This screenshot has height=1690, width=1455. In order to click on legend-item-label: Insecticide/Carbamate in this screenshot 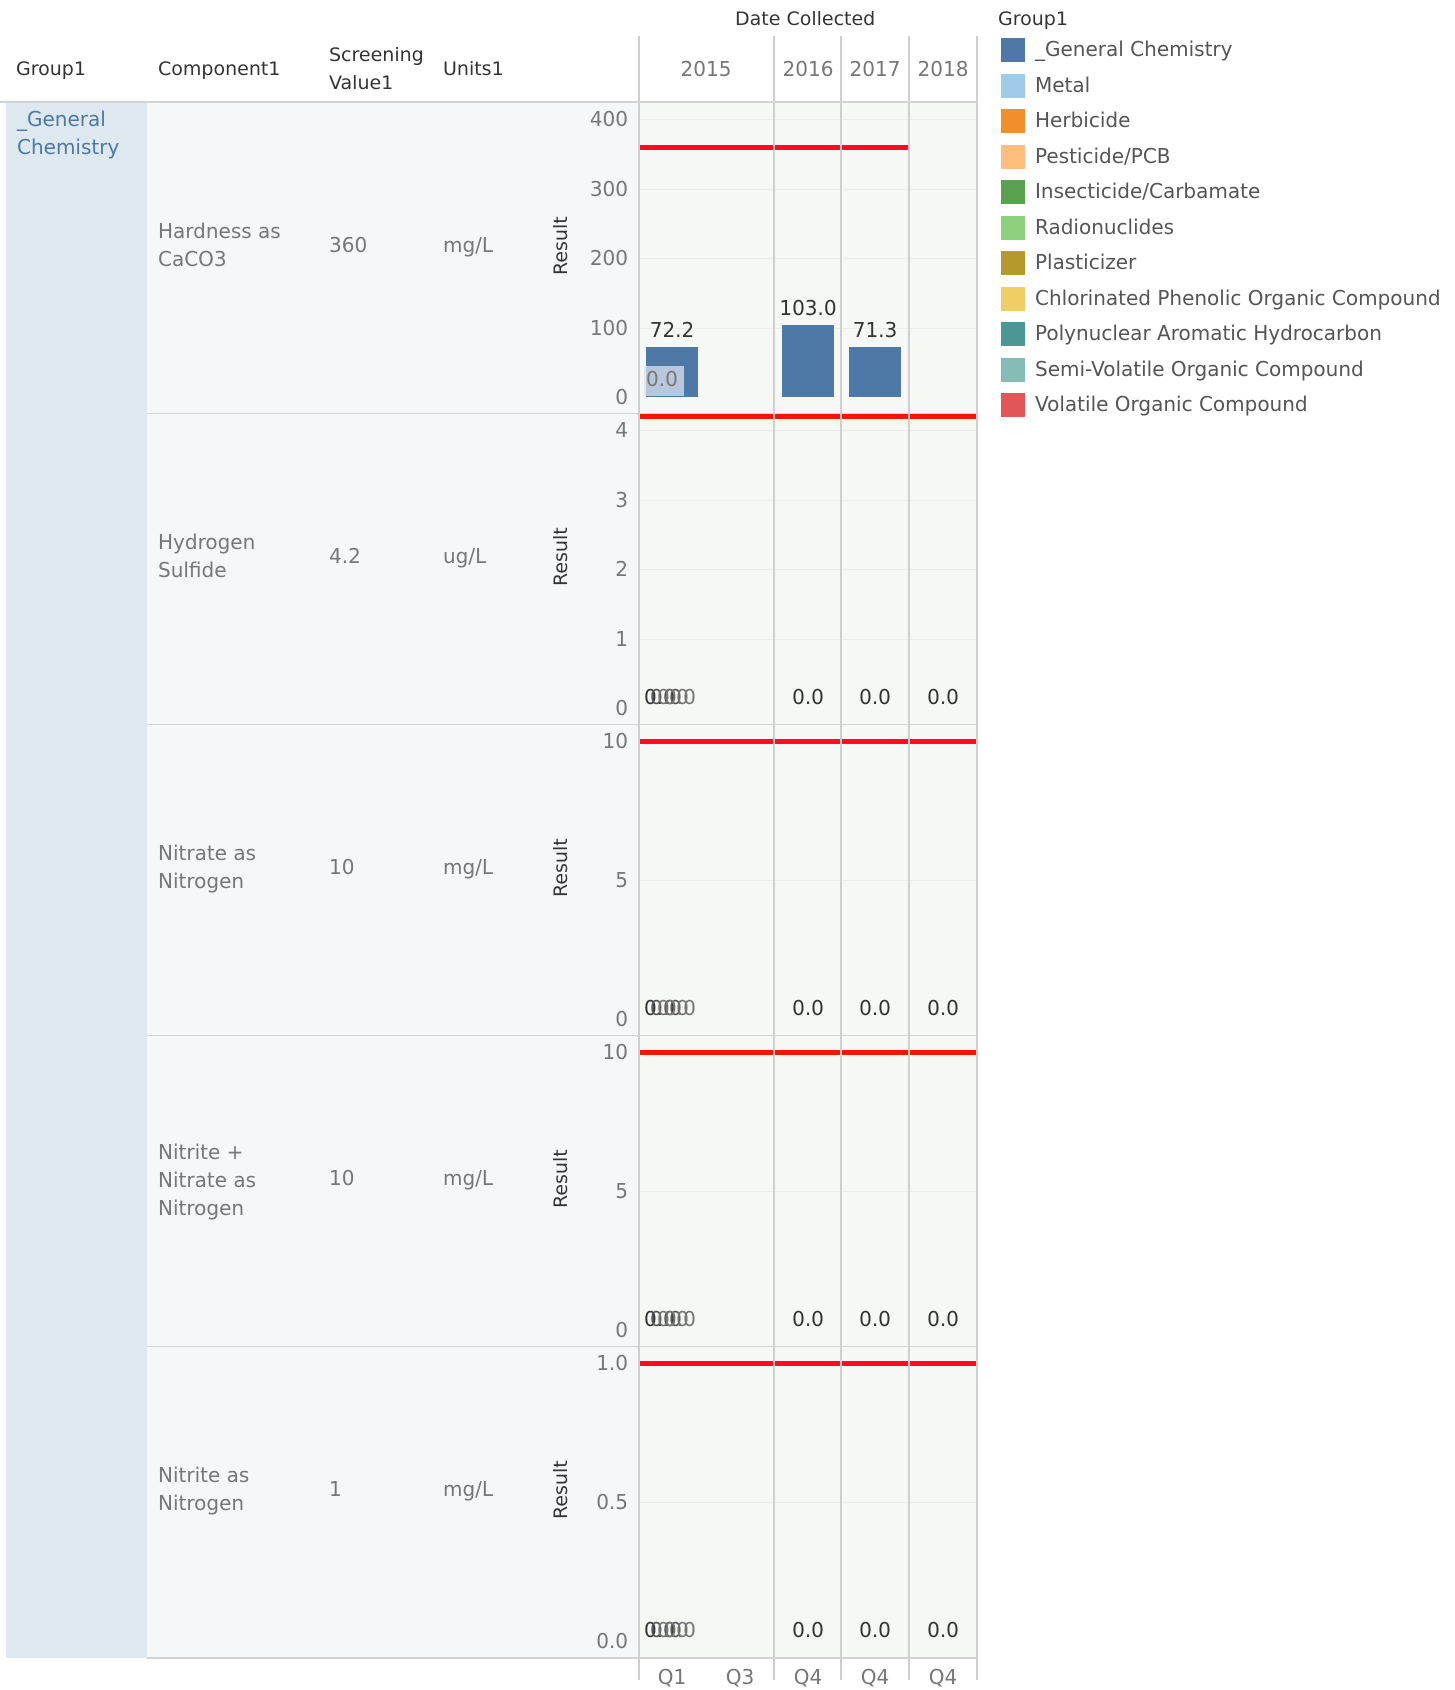, I will do `click(1148, 191)`.